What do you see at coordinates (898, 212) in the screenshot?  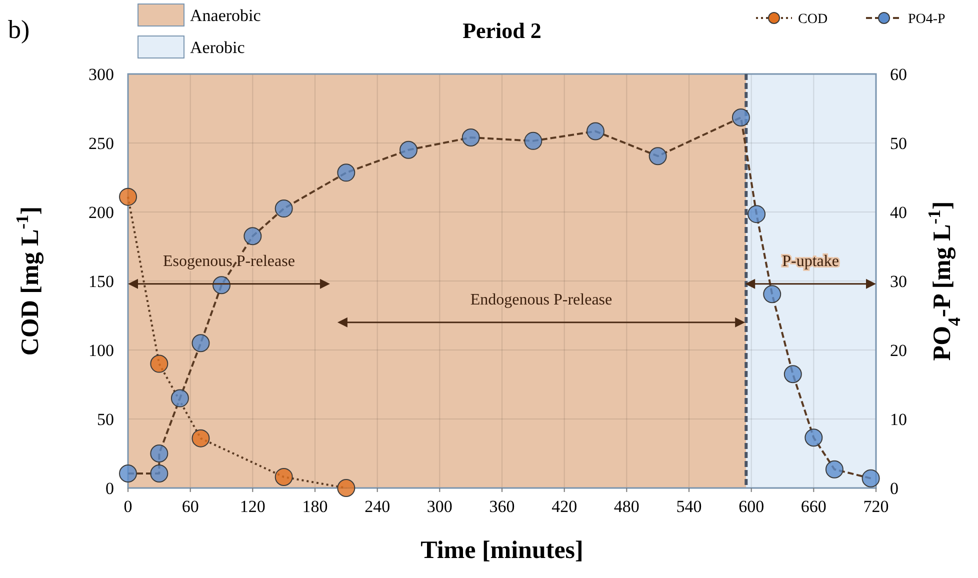 I see `y2-tick-label: 40` at bounding box center [898, 212].